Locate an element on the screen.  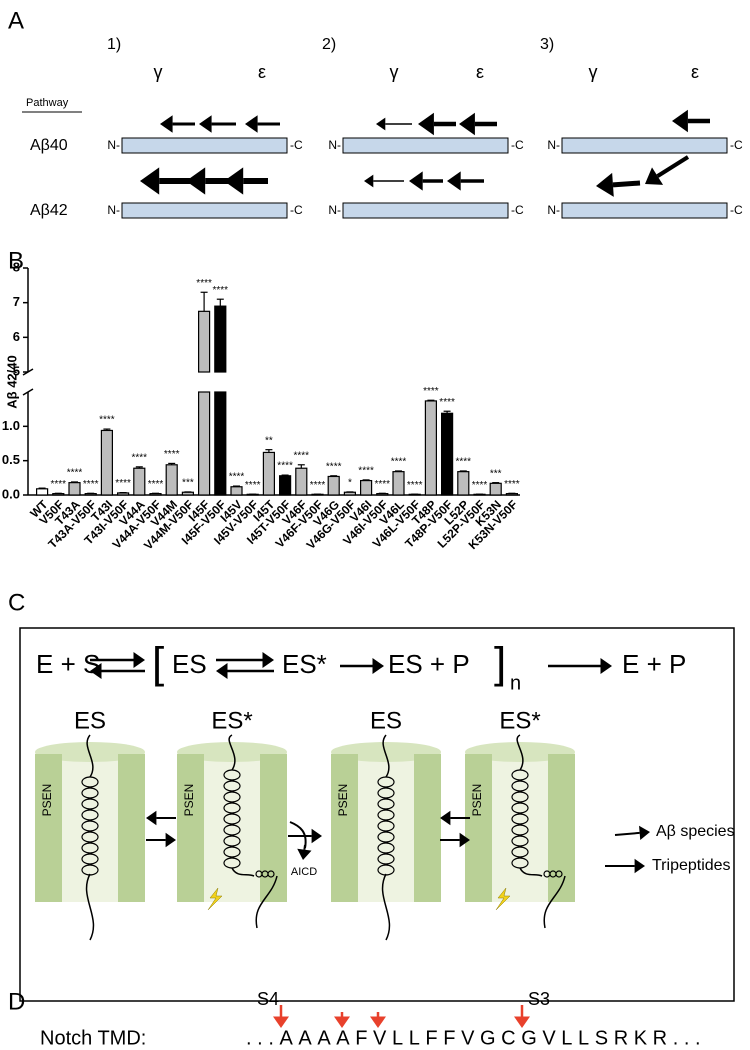
y-tick-label: 5 is located at coordinates (16, 370).